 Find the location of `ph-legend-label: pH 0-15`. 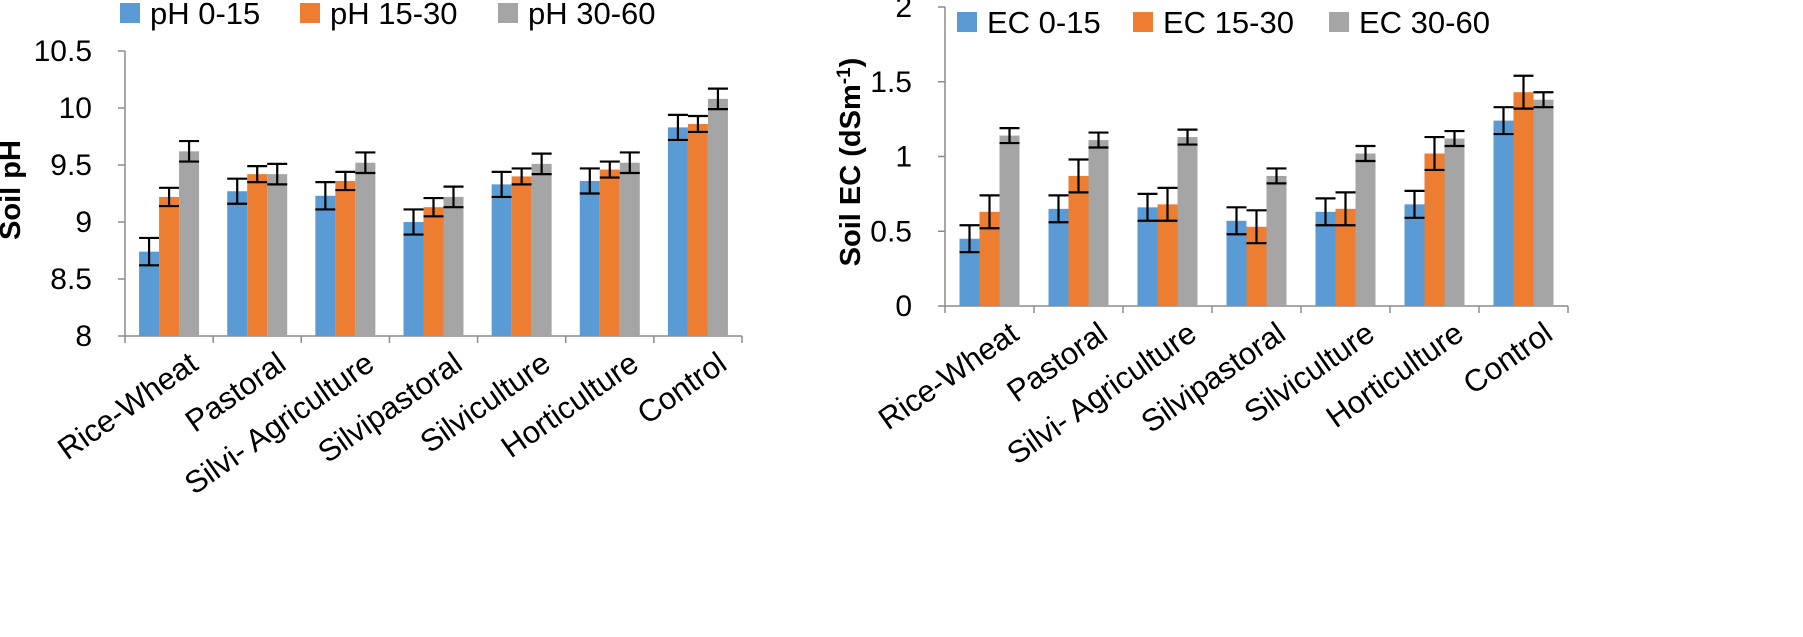

ph-legend-label: pH 0-15 is located at coordinates (205, 15).